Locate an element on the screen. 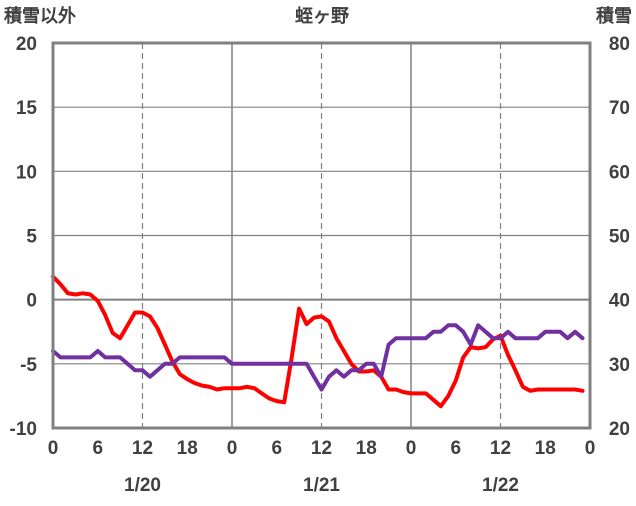  y-right-tick-label: 50 is located at coordinates (619, 237).